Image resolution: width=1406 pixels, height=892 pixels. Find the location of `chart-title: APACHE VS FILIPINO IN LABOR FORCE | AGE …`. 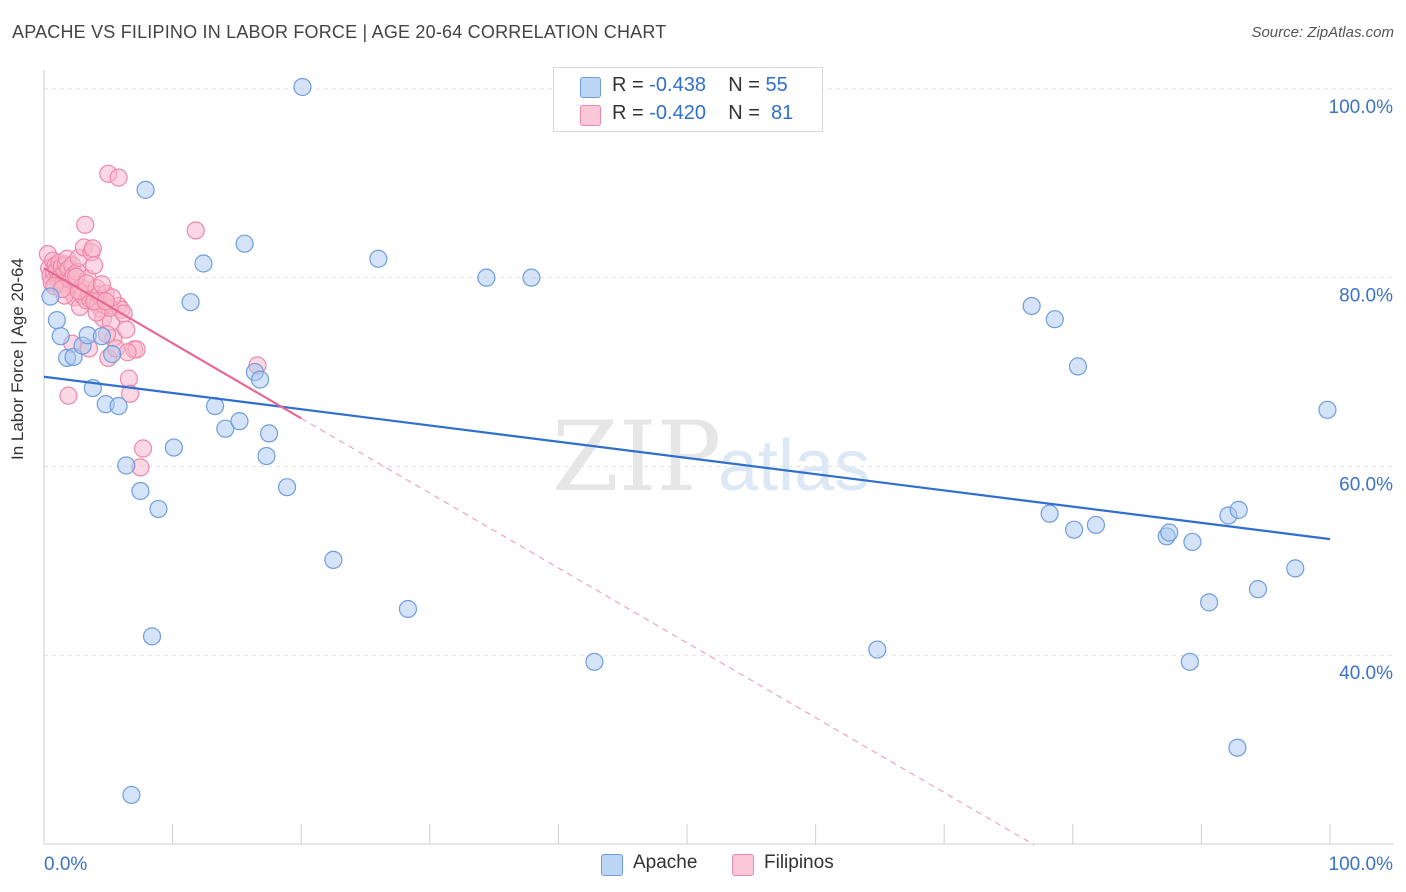

chart-title: APACHE VS FILIPINO IN LABOR FORCE | AGE … is located at coordinates (339, 32).